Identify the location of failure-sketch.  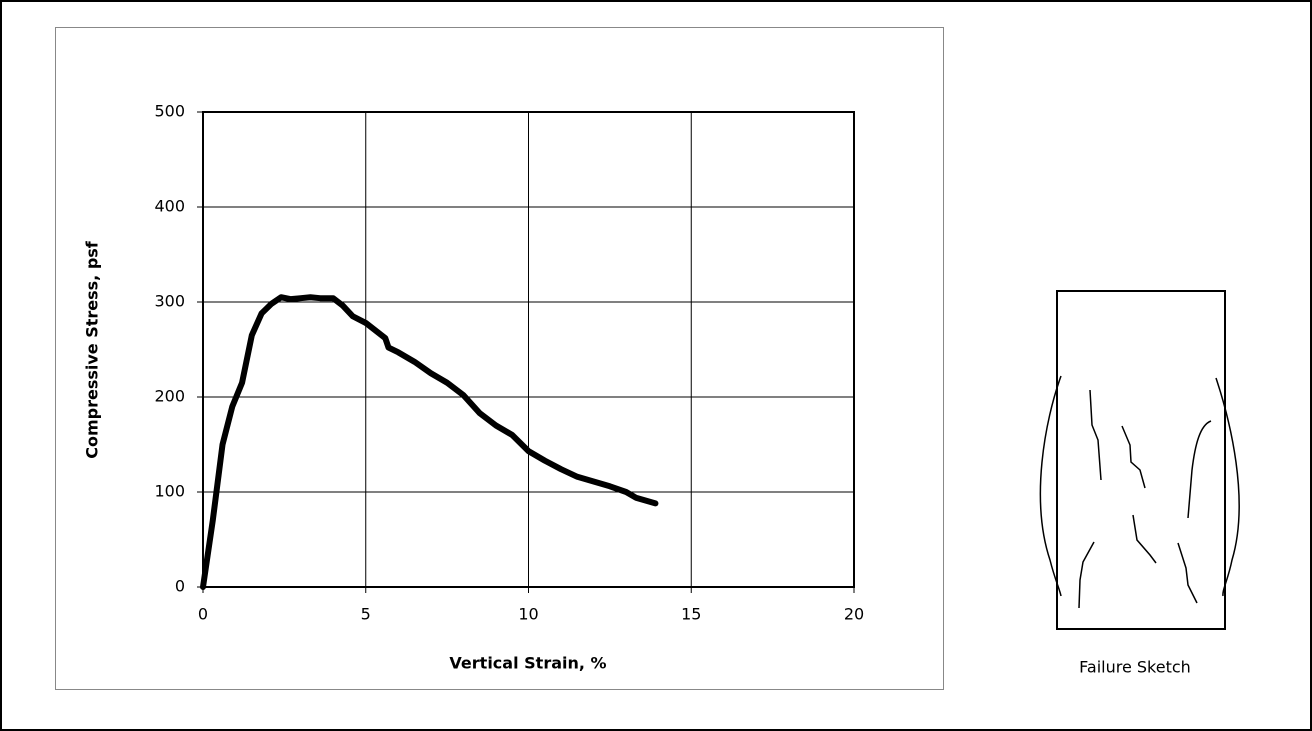
(1139, 460).